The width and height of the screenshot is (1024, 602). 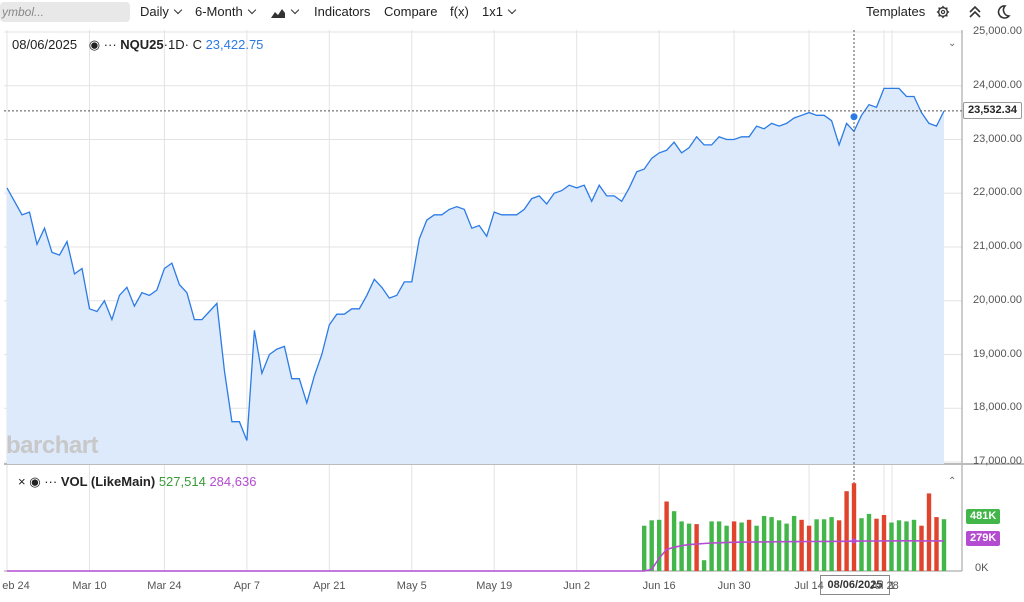 I want to click on collapse-icon, so click(x=975, y=12).